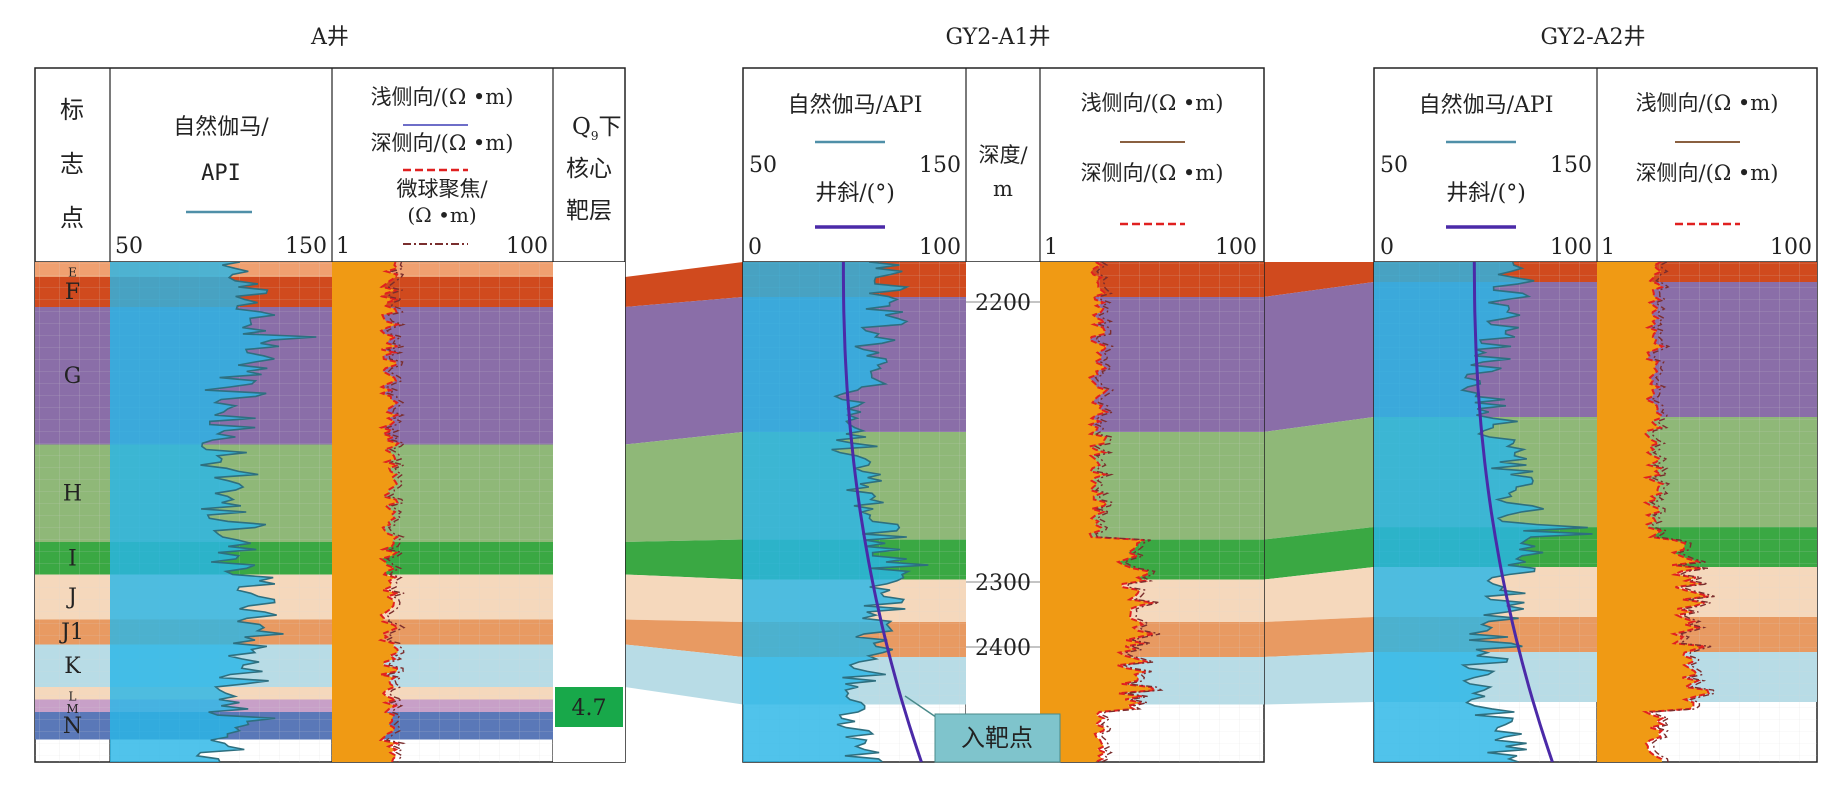  I want to click on a2-res-min: 1, so click(1608, 247).